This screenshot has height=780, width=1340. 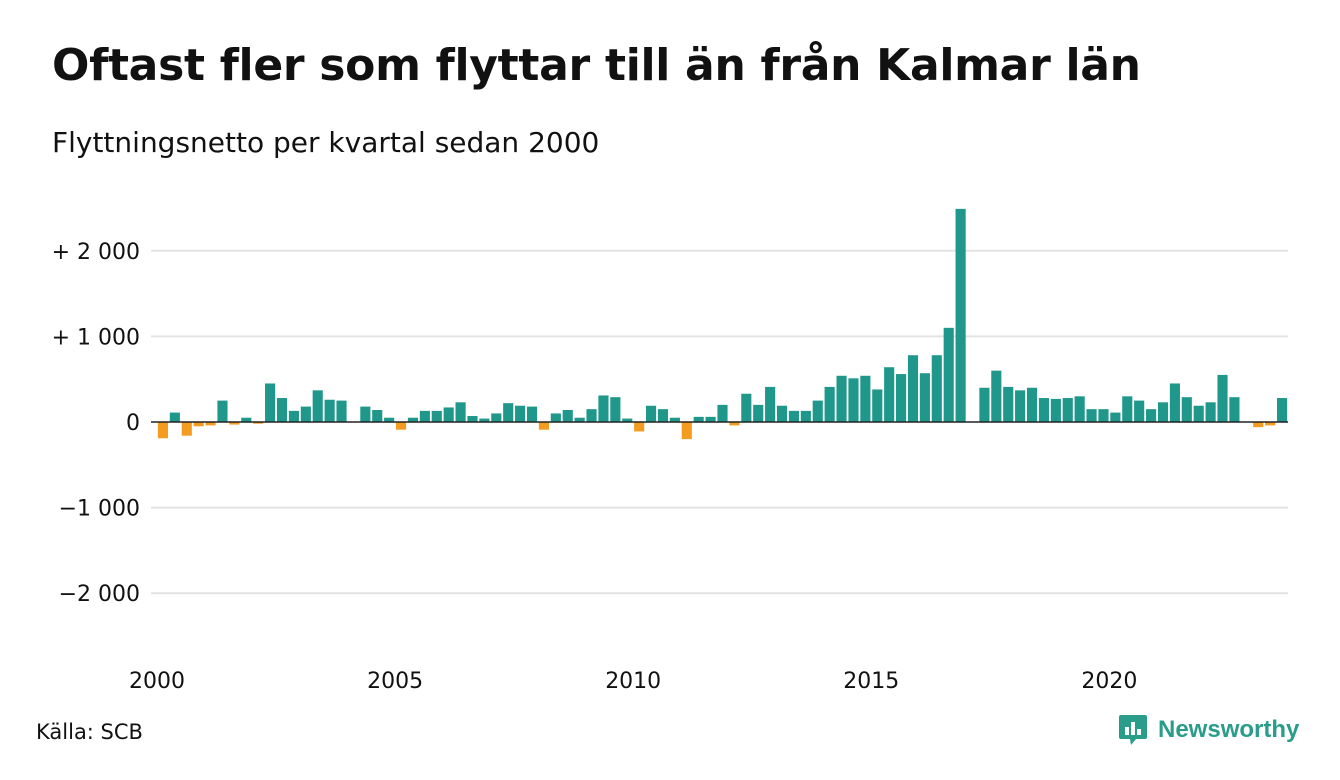 I want to click on x-tick-label: 2020, so click(x=1109, y=681).